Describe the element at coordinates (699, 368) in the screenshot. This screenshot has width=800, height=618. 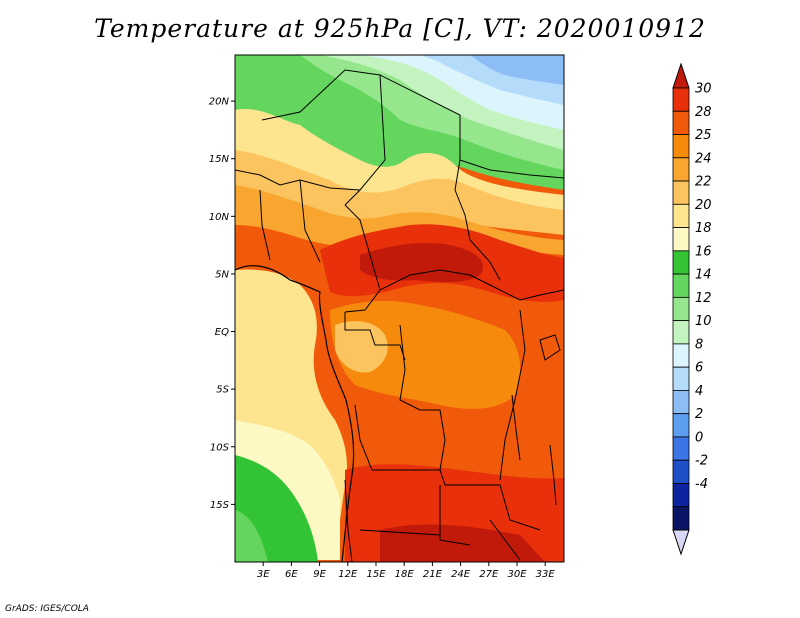
I see `colorbar-label: 6` at that location.